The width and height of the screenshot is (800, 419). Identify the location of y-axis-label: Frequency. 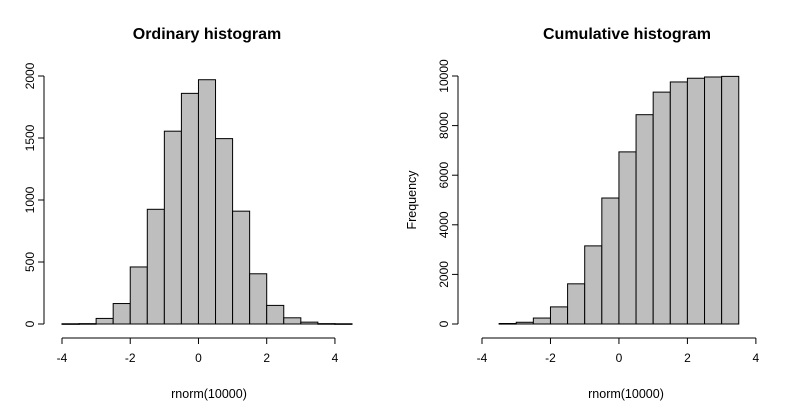
(412, 200).